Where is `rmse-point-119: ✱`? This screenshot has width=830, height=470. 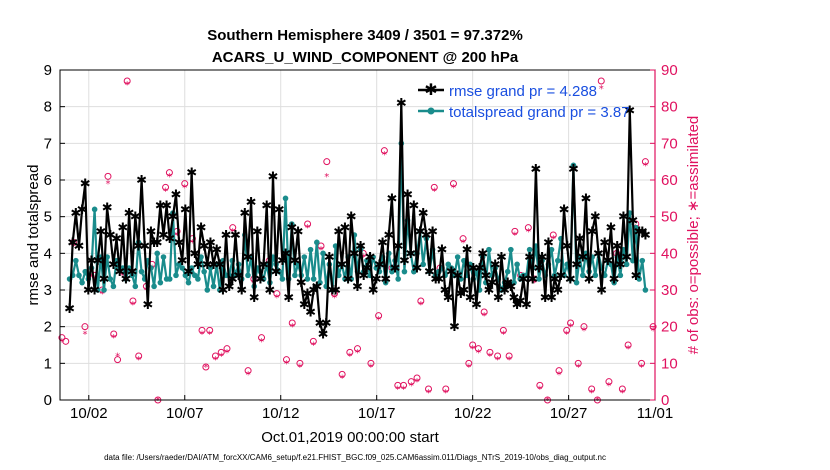 rmse-point-119: ✱ is located at coordinates (442, 250).